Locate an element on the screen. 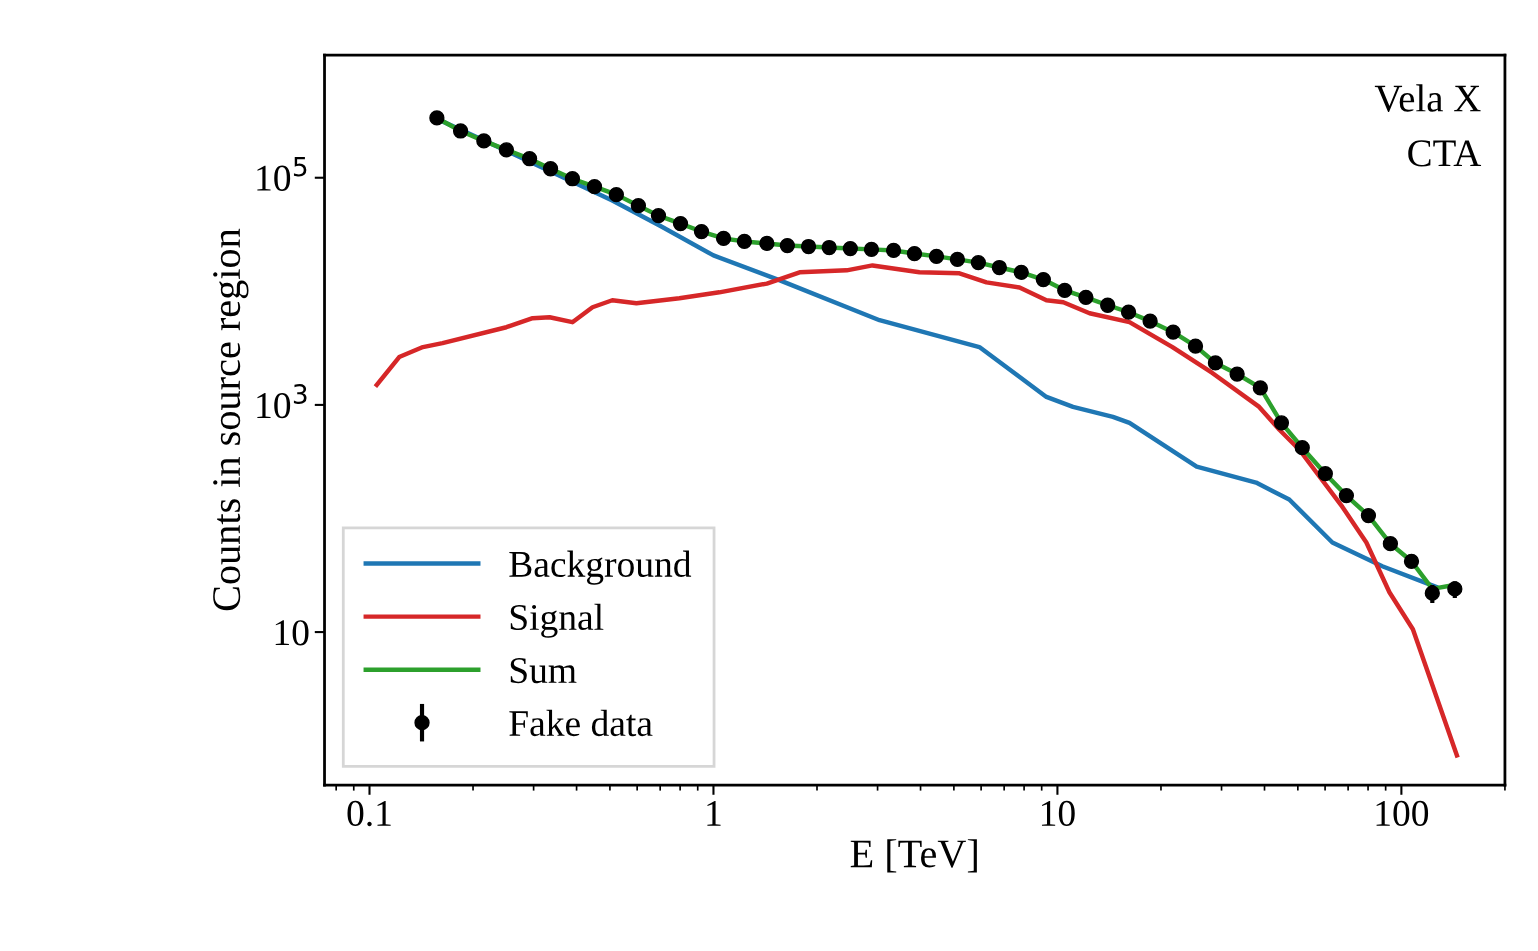 This screenshot has width=1538, height=951. legend-label: Signal is located at coordinates (557, 620).